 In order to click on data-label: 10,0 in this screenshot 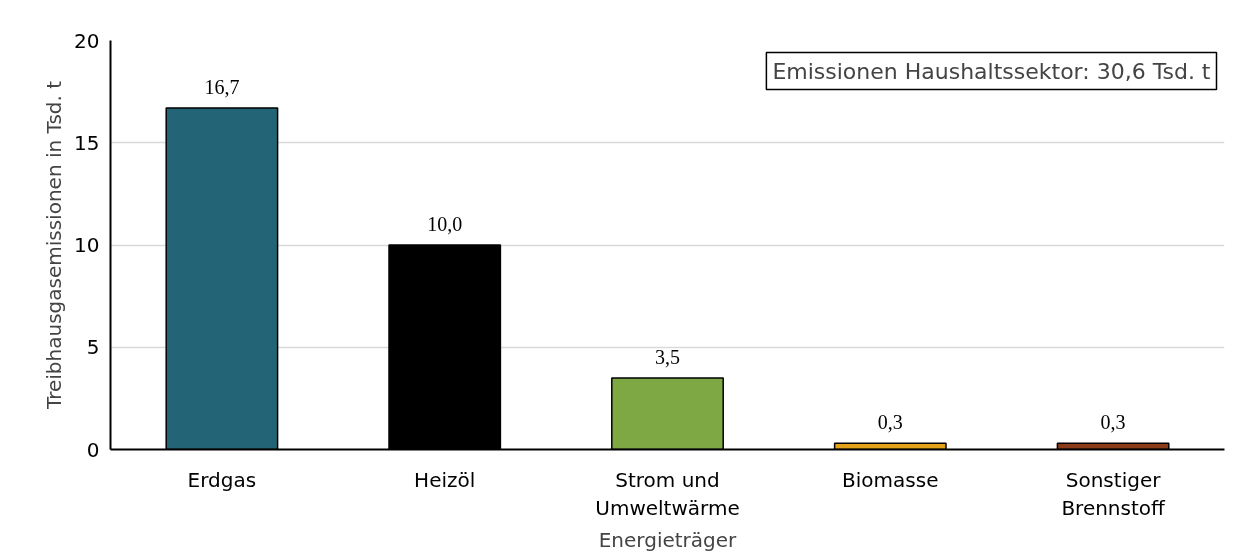, I will do `click(445, 224)`.